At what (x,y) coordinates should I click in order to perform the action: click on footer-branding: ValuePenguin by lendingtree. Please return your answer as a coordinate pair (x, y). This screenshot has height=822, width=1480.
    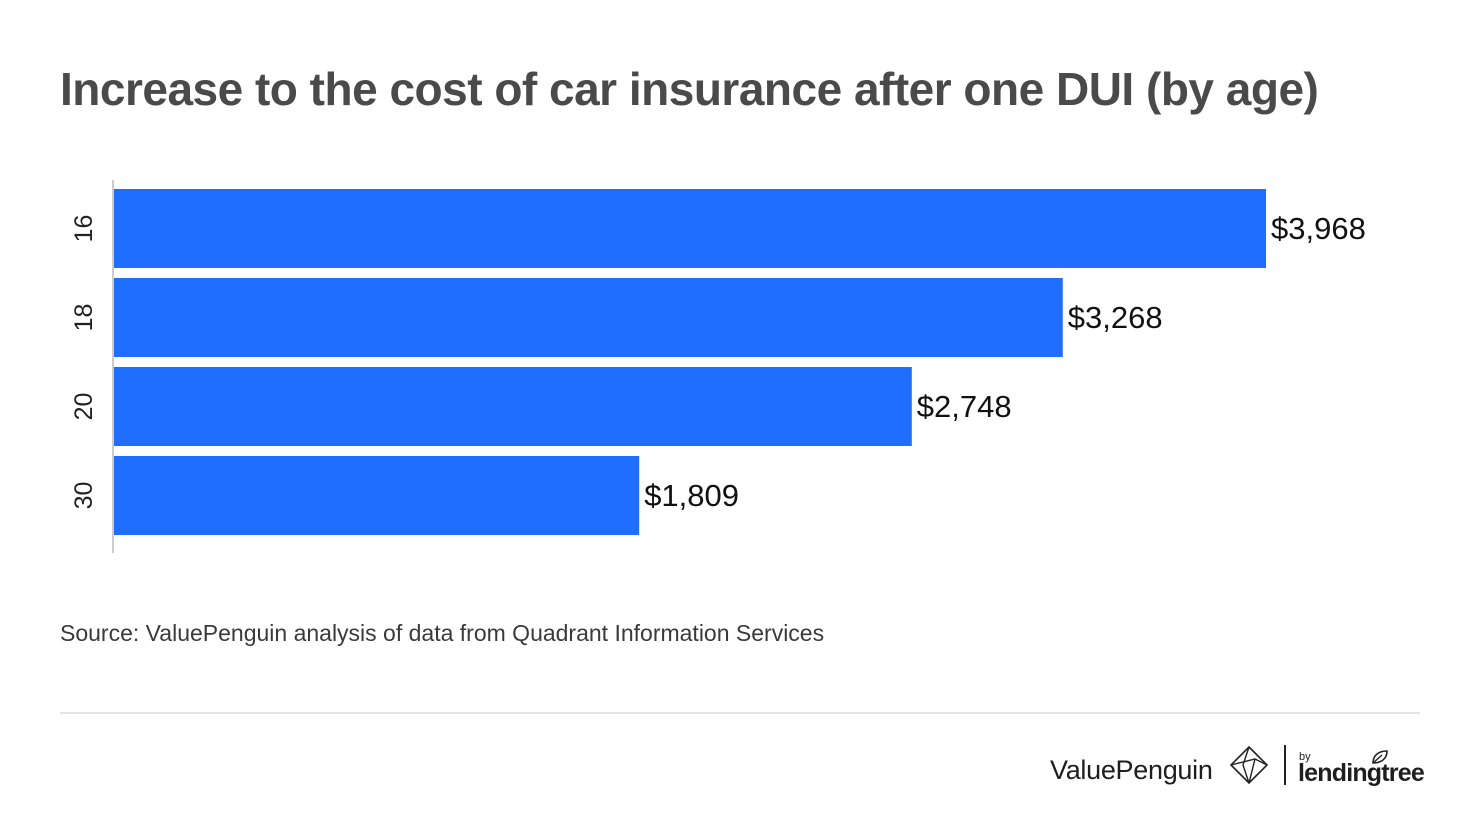
    Looking at the image, I should click on (1240, 766).